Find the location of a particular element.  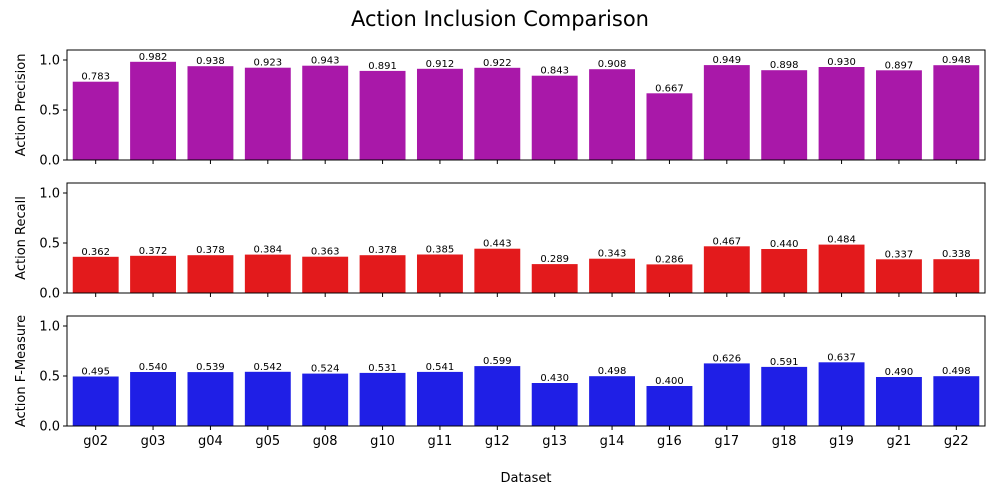

x-tick-label-g14: g14 is located at coordinates (612, 441).